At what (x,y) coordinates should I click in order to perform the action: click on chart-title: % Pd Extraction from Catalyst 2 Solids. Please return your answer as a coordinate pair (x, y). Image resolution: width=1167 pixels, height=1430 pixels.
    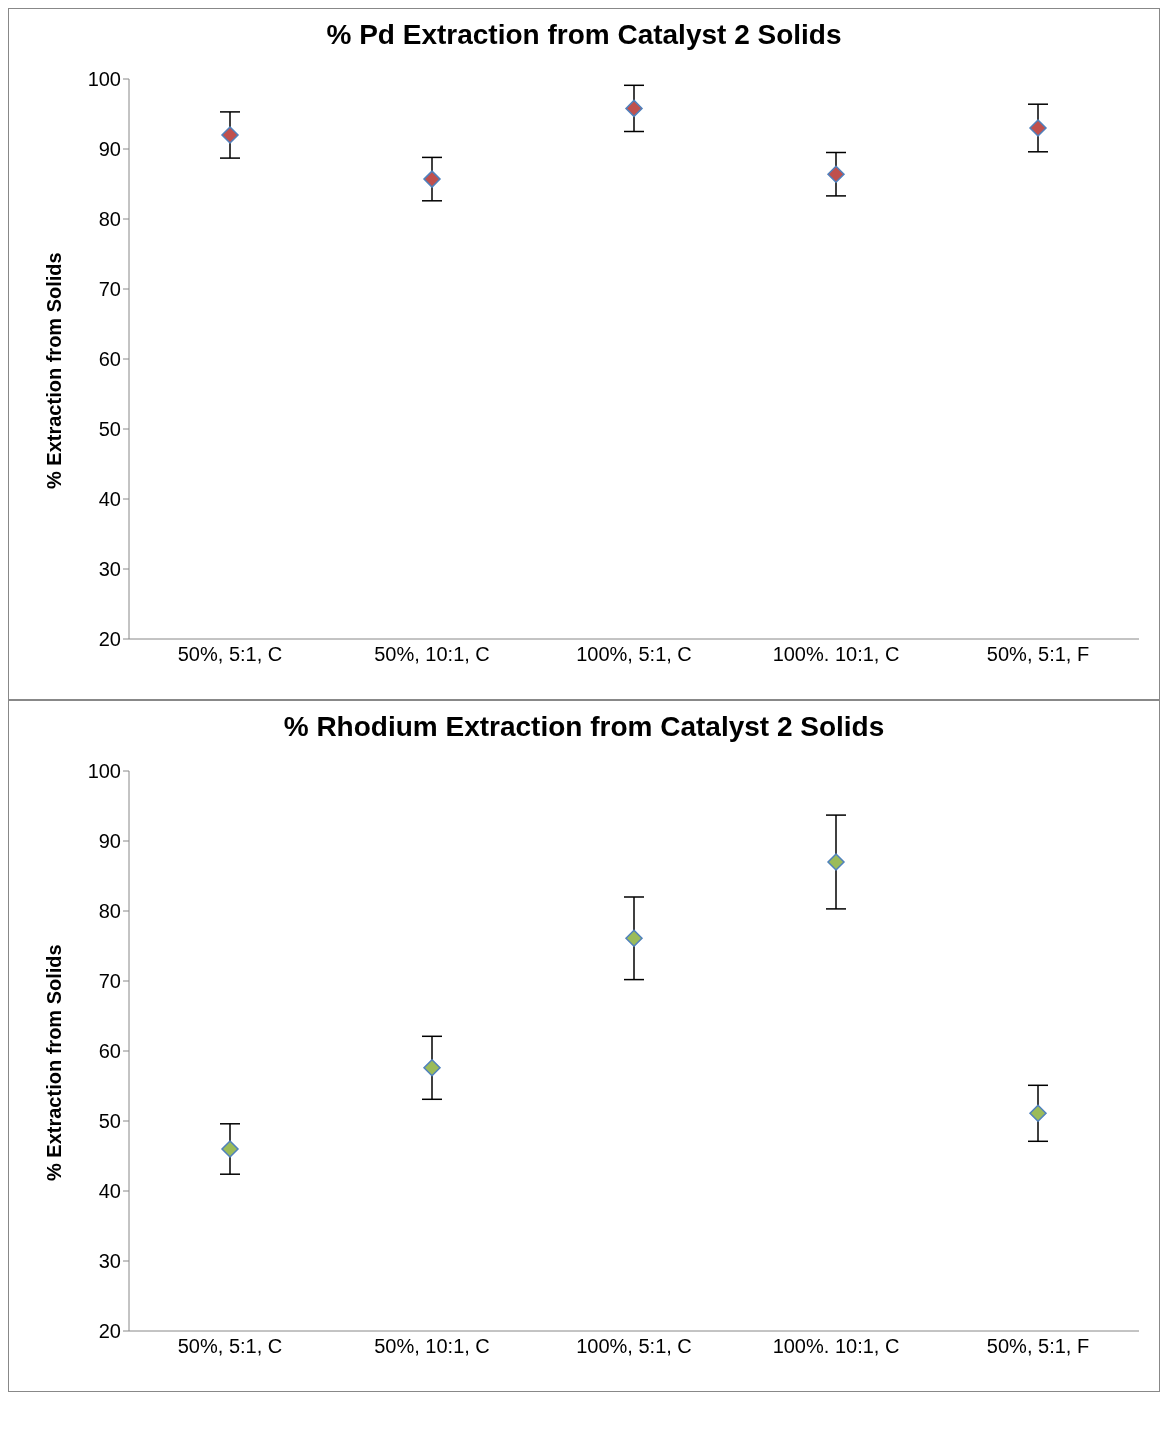
    Looking at the image, I should click on (584, 35).